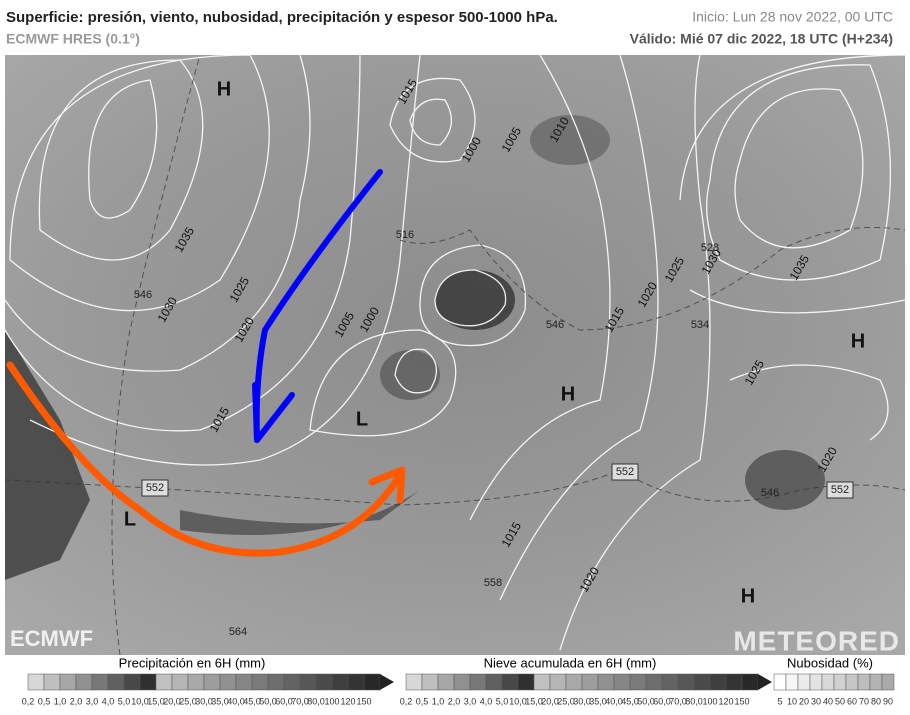 Image resolution: width=910 pixels, height=715 pixels. Describe the element at coordinates (830, 662) in the screenshot. I see `legend-title: Nubosidad (%)` at that location.